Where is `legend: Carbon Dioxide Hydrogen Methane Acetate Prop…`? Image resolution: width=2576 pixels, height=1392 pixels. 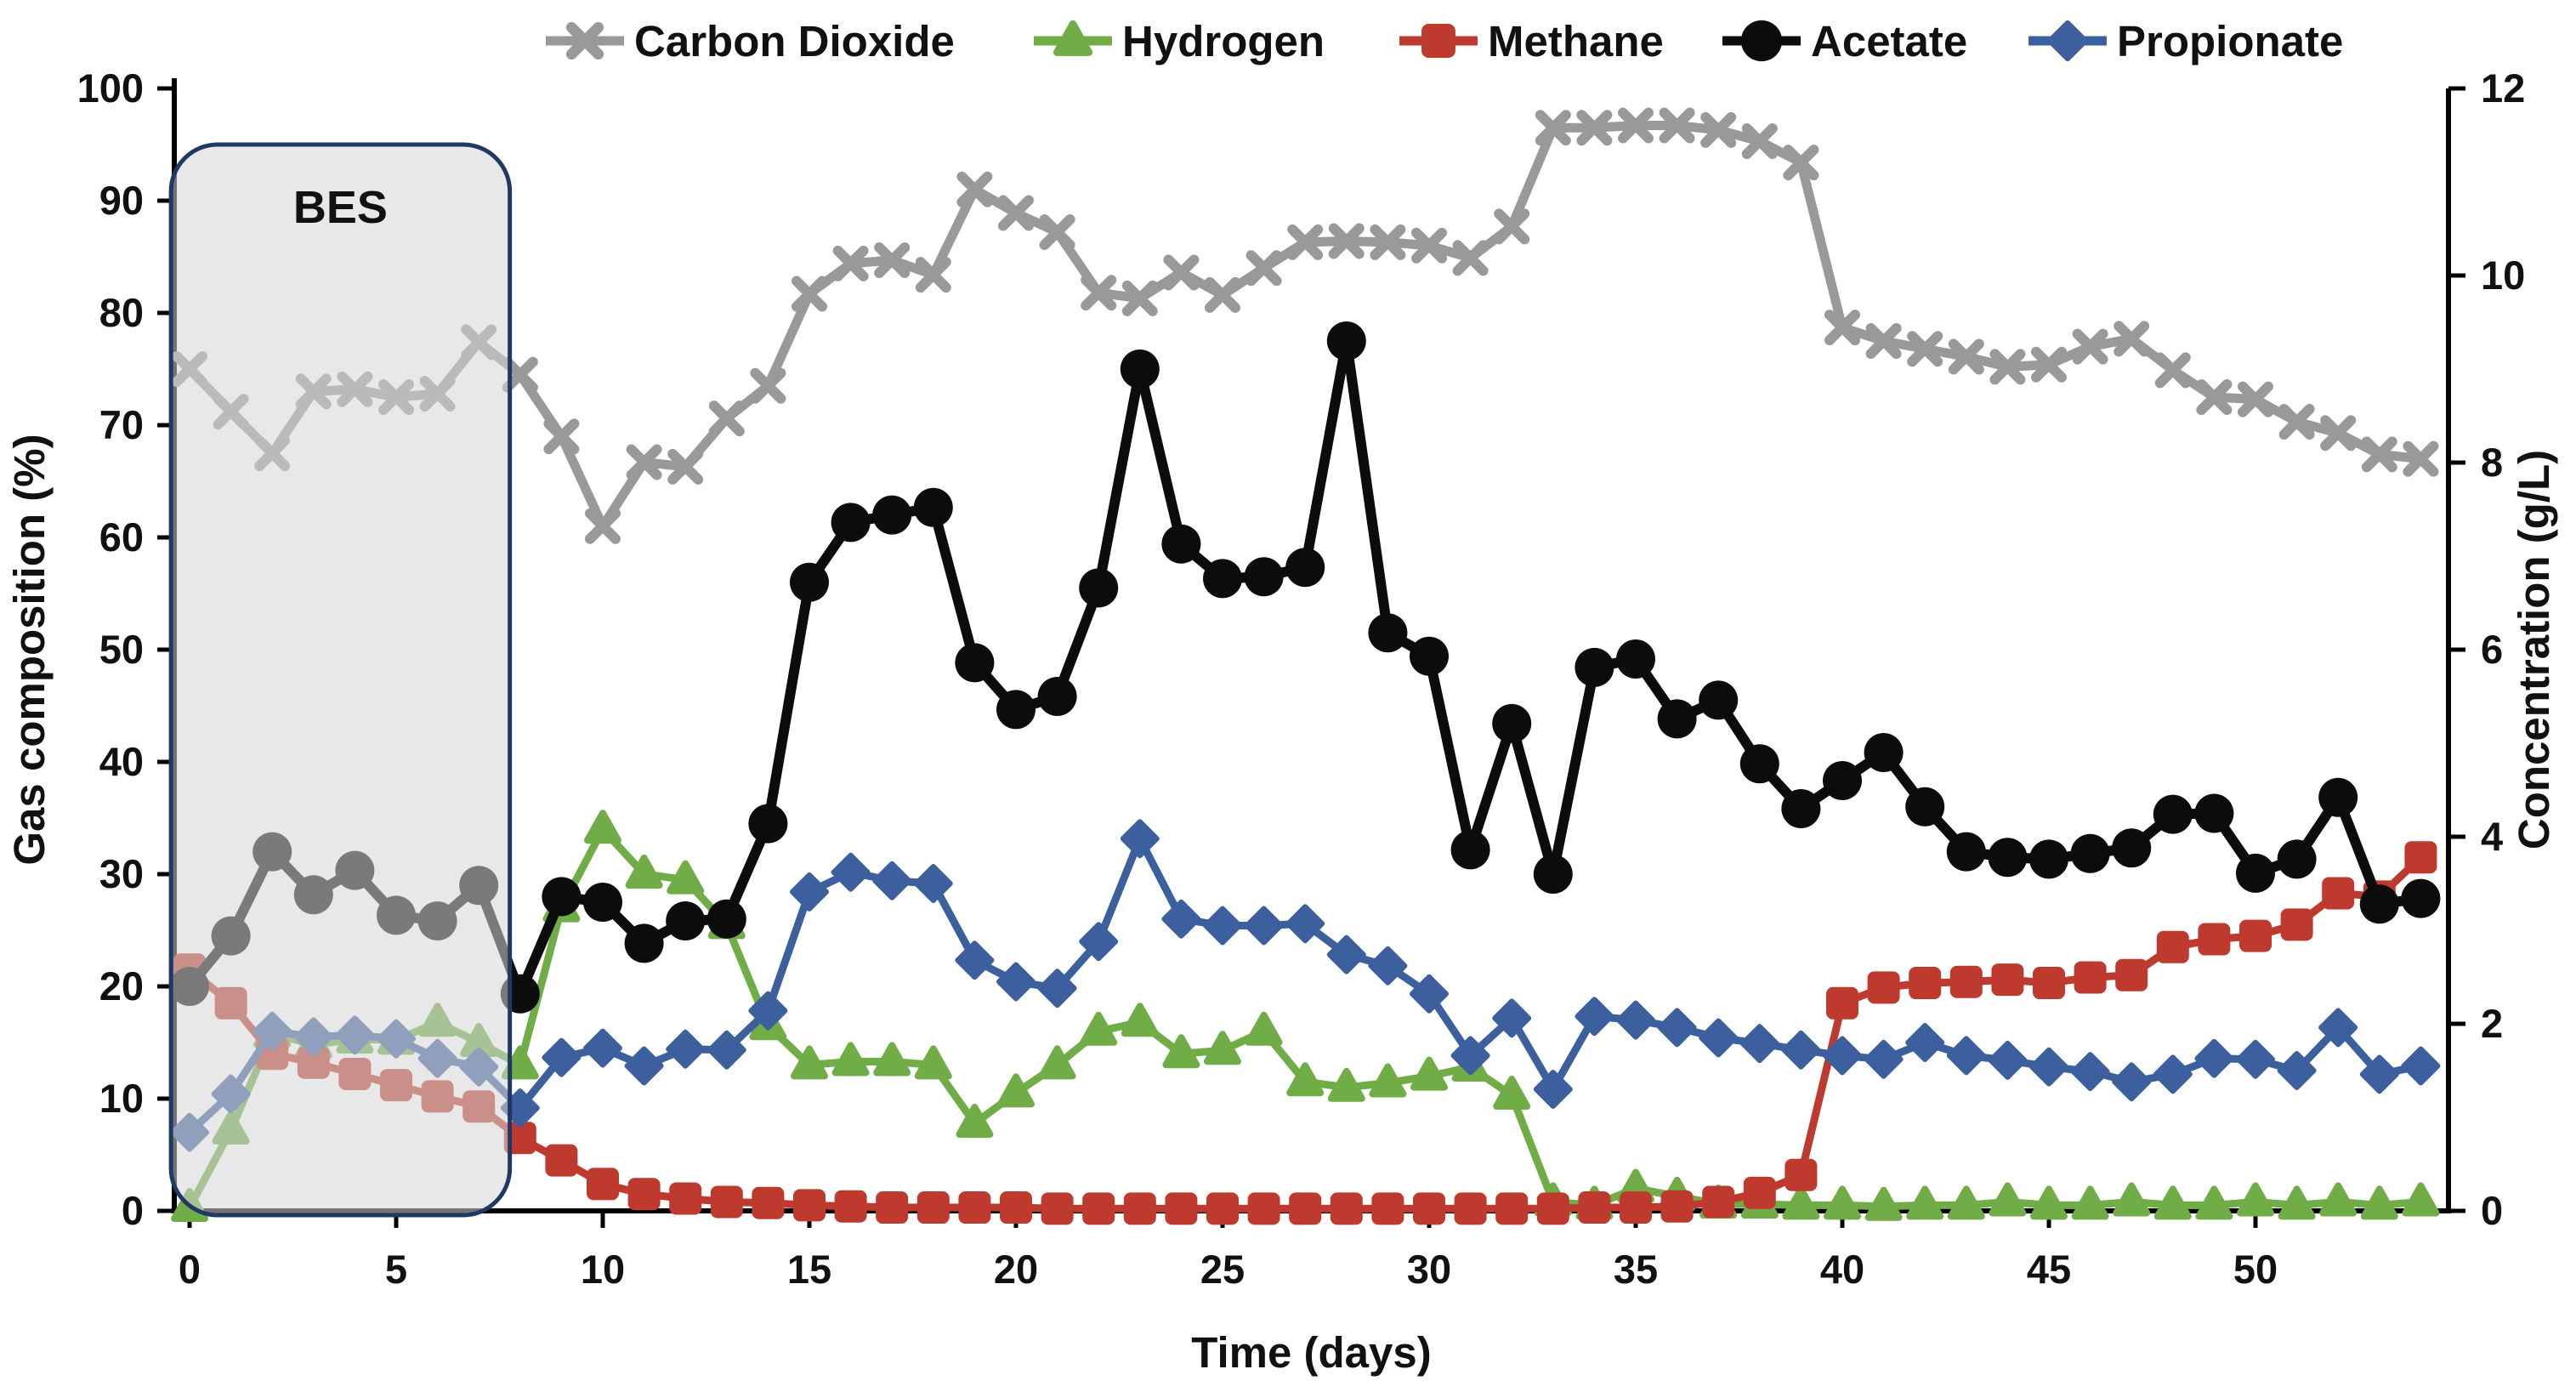
legend: Carbon Dioxide Hydrogen Methane Acetate Prop… is located at coordinates (1444, 41).